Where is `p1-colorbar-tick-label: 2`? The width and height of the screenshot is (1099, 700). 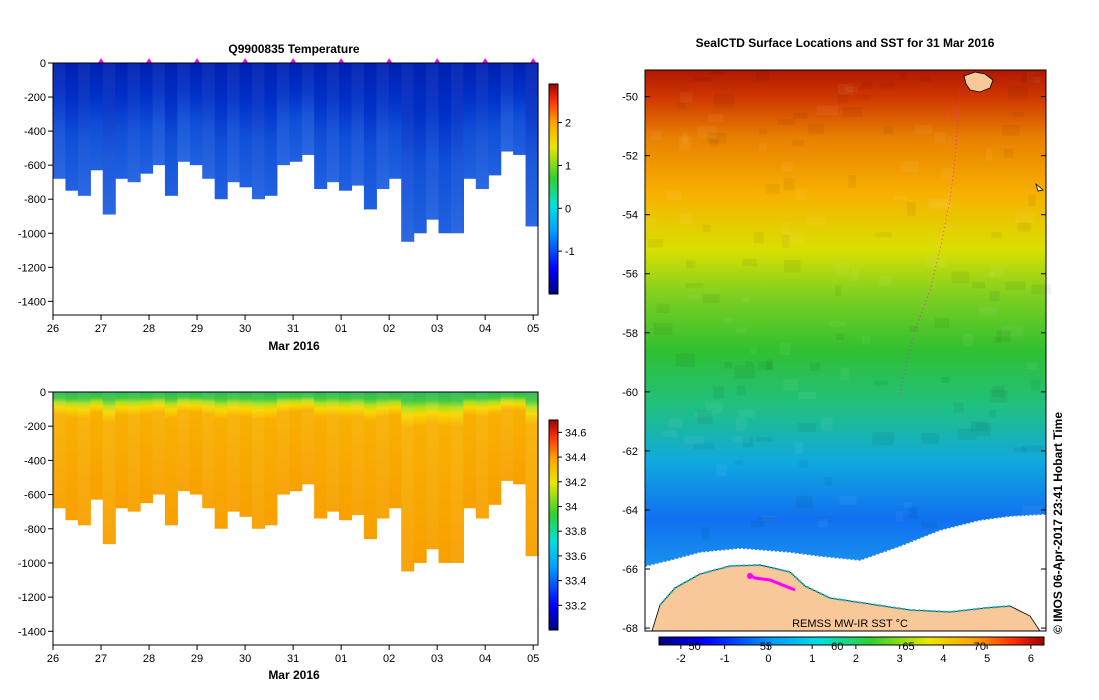
p1-colorbar-tick-label: 2 is located at coordinates (568, 124).